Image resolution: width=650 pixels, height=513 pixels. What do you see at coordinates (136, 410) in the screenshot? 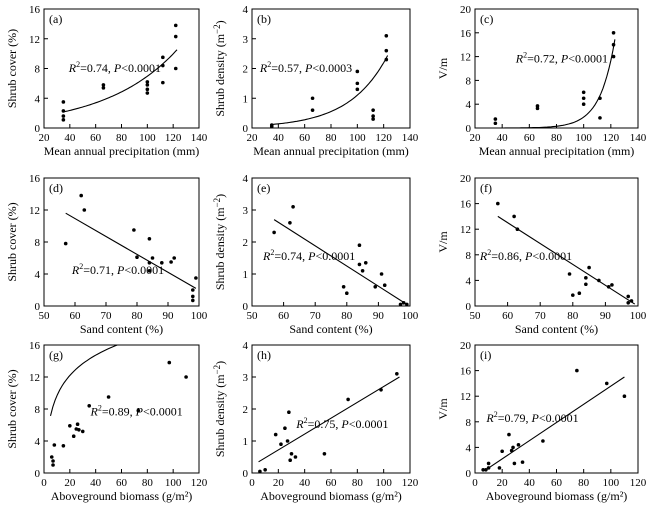
I see `fit-annotation: R2=0.89, P<0.0001` at bounding box center [136, 410].